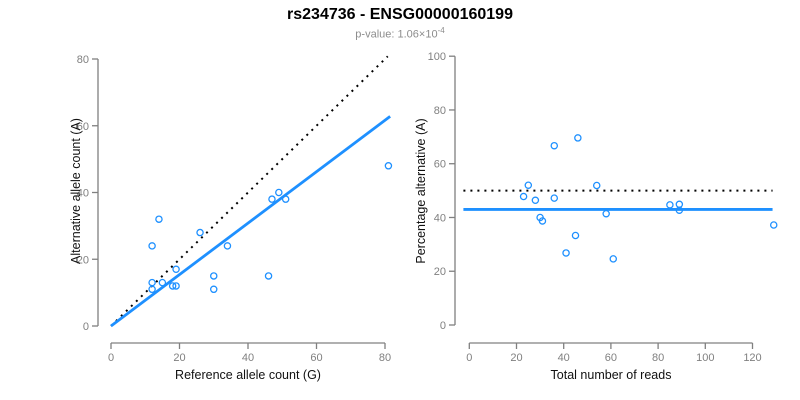 This screenshot has width=800, height=400. I want to click on figure-subtitle: p-value: 1.06×10-4, so click(400, 33).